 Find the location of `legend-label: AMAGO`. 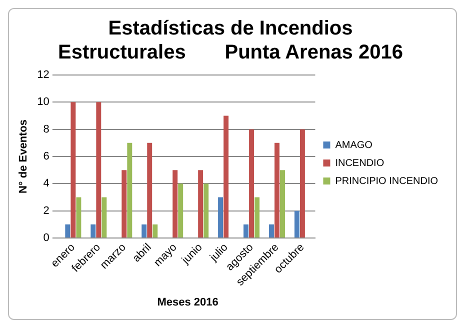

legend-label: AMAGO is located at coordinates (354, 145).